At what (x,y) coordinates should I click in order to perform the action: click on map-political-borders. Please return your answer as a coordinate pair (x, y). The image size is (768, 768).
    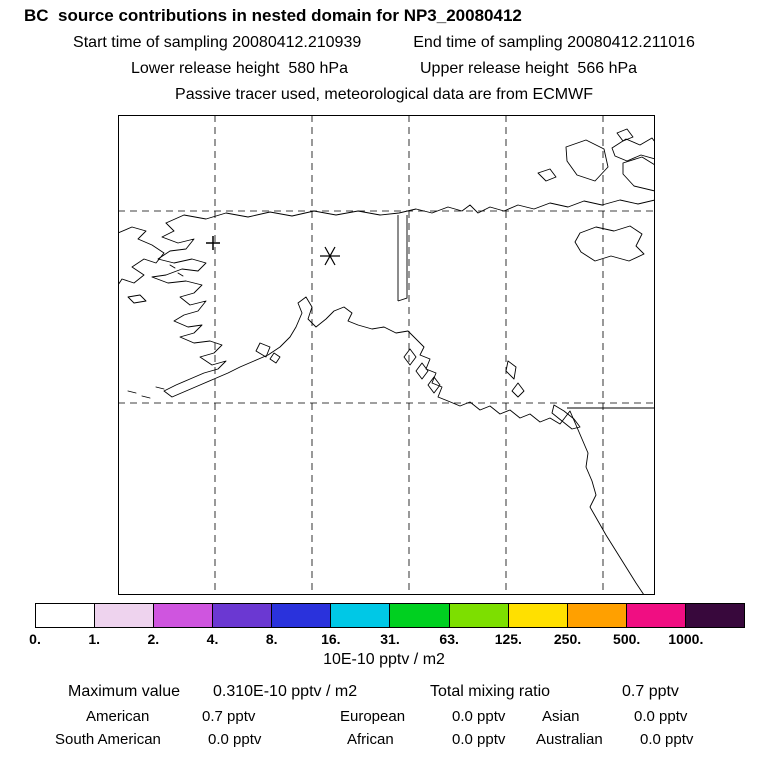
    Looking at the image, I should click on (526, 312).